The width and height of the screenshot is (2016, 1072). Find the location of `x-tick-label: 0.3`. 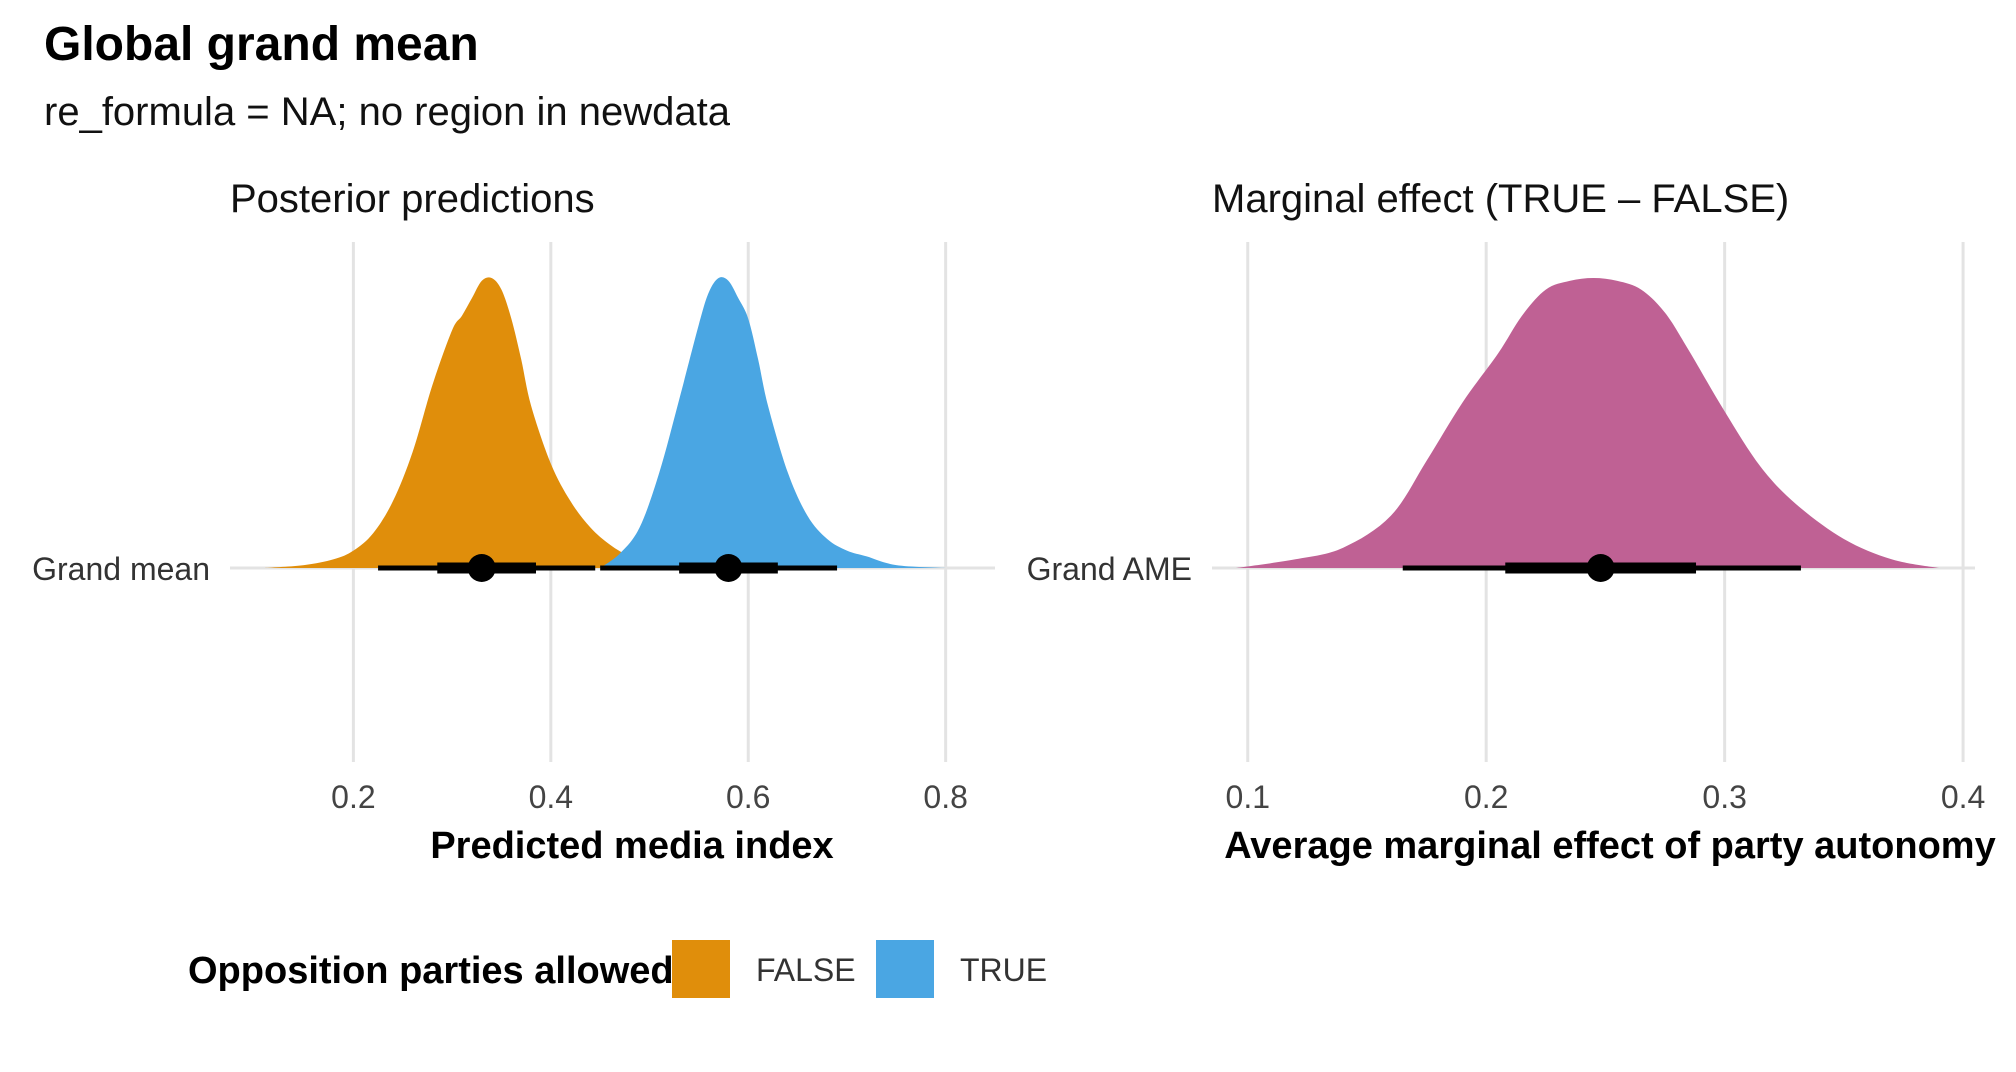

x-tick-label: 0.3 is located at coordinates (1724, 797).